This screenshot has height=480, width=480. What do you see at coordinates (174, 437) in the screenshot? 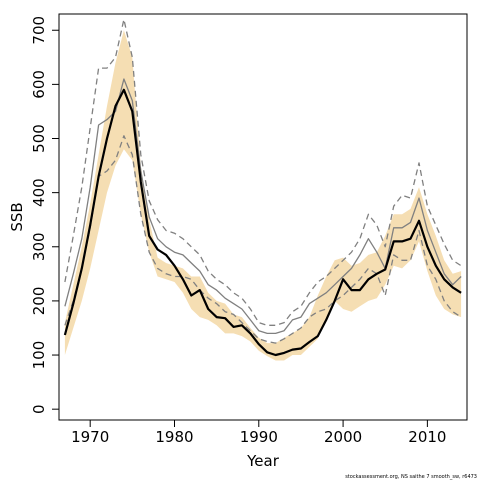
I see `x-tick-label: 1980` at bounding box center [174, 437].